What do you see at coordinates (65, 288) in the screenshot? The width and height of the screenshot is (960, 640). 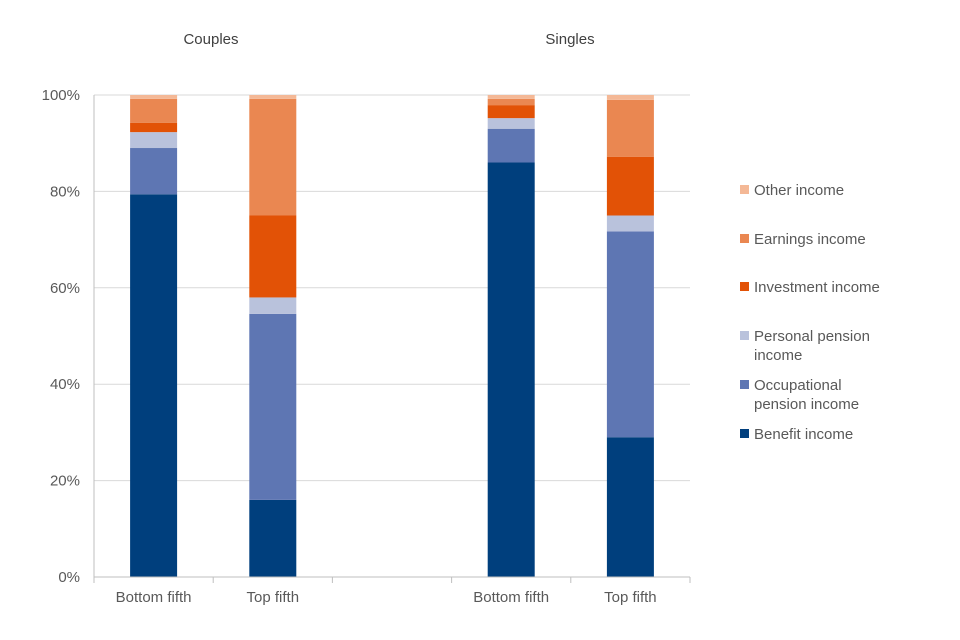 I see `y-tick-label: 60%` at bounding box center [65, 288].